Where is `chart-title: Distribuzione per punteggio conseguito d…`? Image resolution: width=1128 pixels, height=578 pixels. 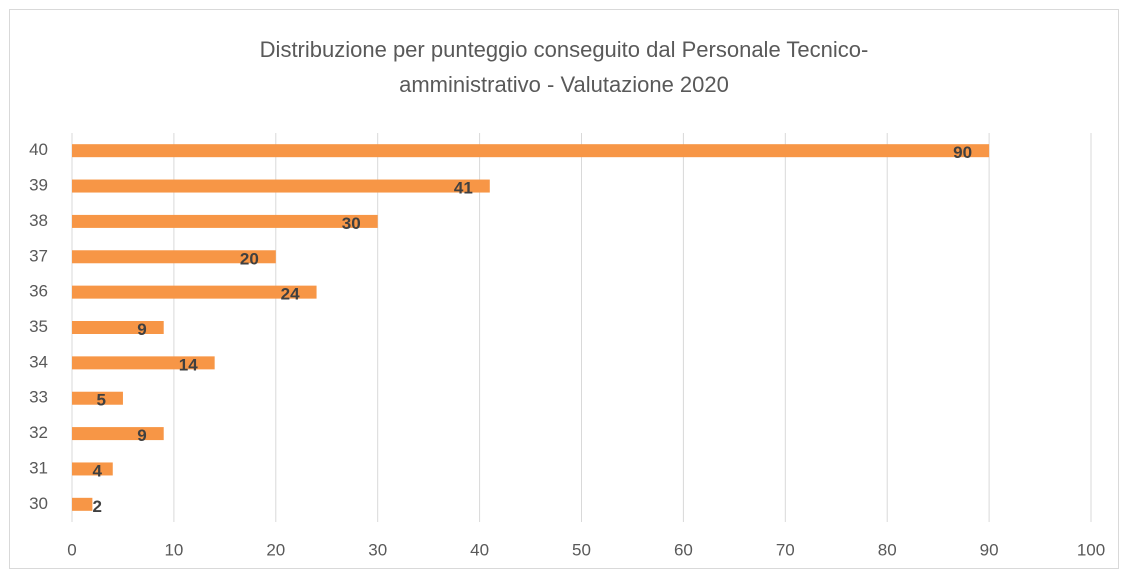 chart-title: Distribuzione per punteggio conseguito d… is located at coordinates (564, 49).